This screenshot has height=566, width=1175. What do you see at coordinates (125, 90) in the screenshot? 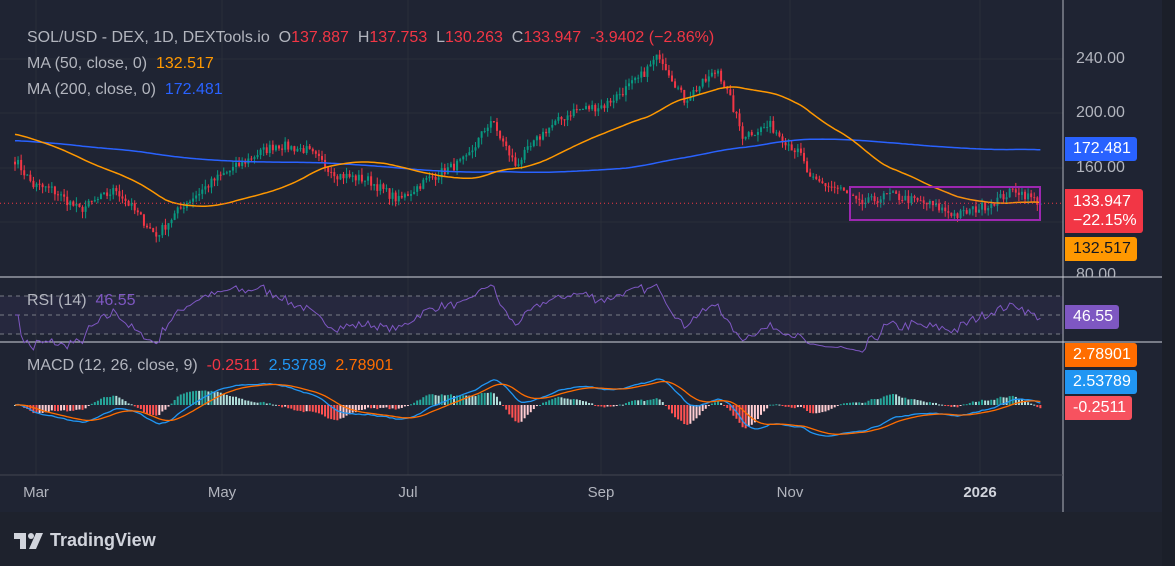
I see `ma200-legend: MA (200, close, 0) 172.481` at bounding box center [125, 90].